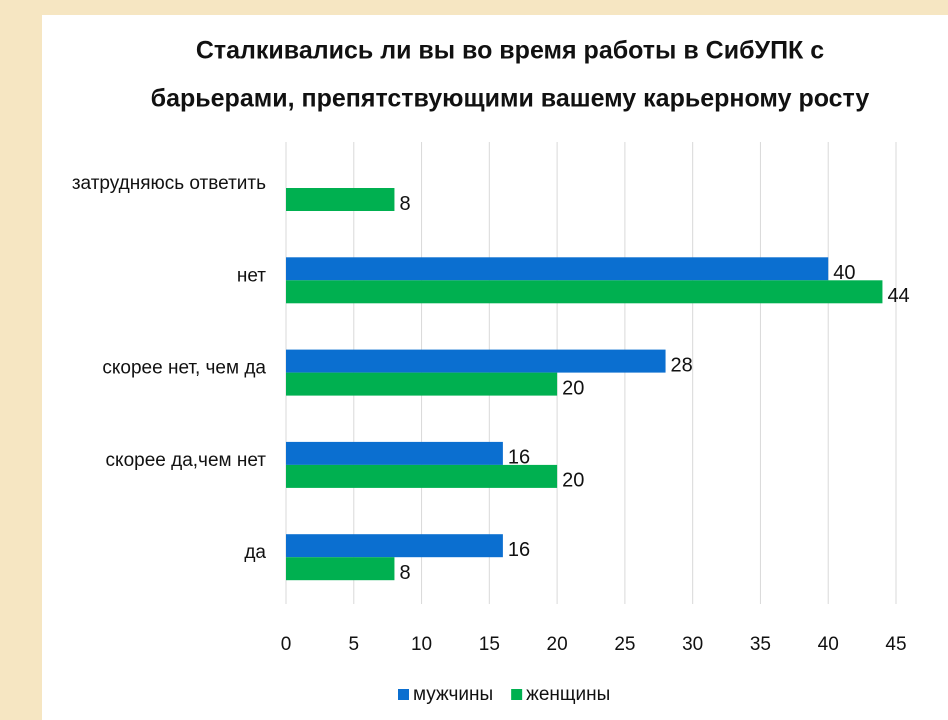 The image size is (948, 720). What do you see at coordinates (828, 644) in the screenshot?
I see `x-tick-label: 40` at bounding box center [828, 644].